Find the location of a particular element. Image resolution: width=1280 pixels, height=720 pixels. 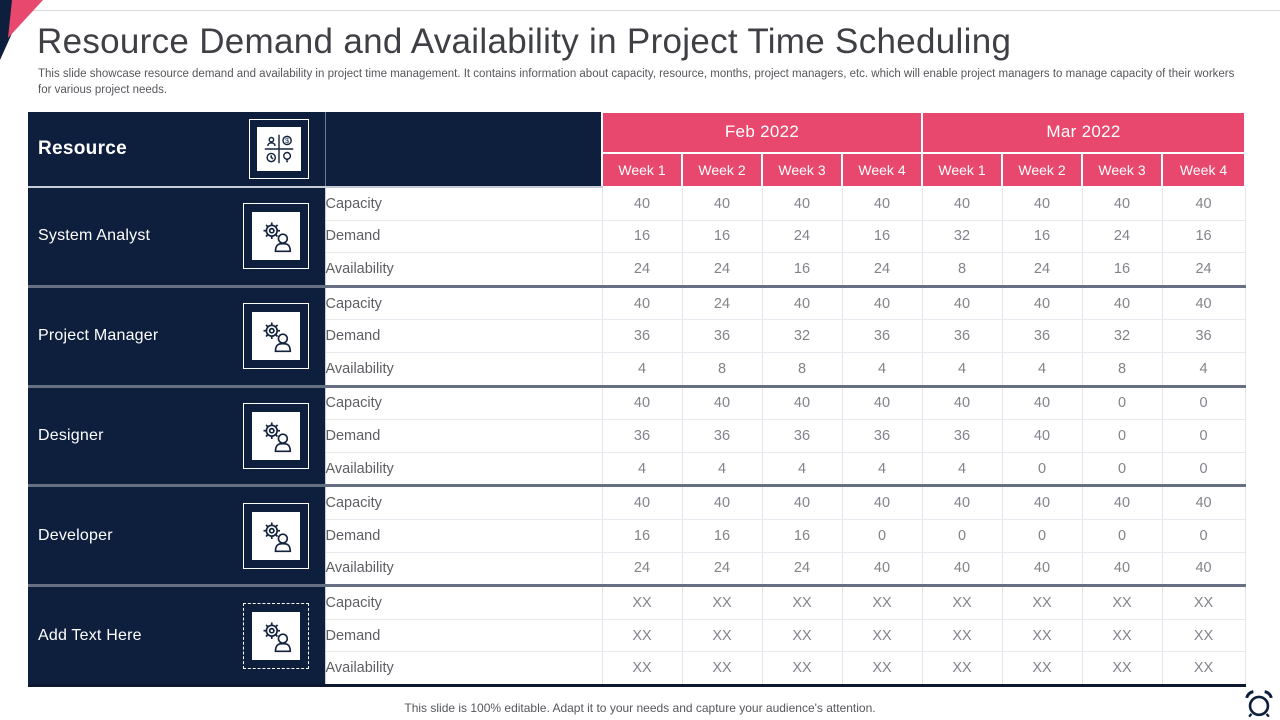

table-row: Availability XX XX XX XX XX XX XX XX is located at coordinates (637, 669).